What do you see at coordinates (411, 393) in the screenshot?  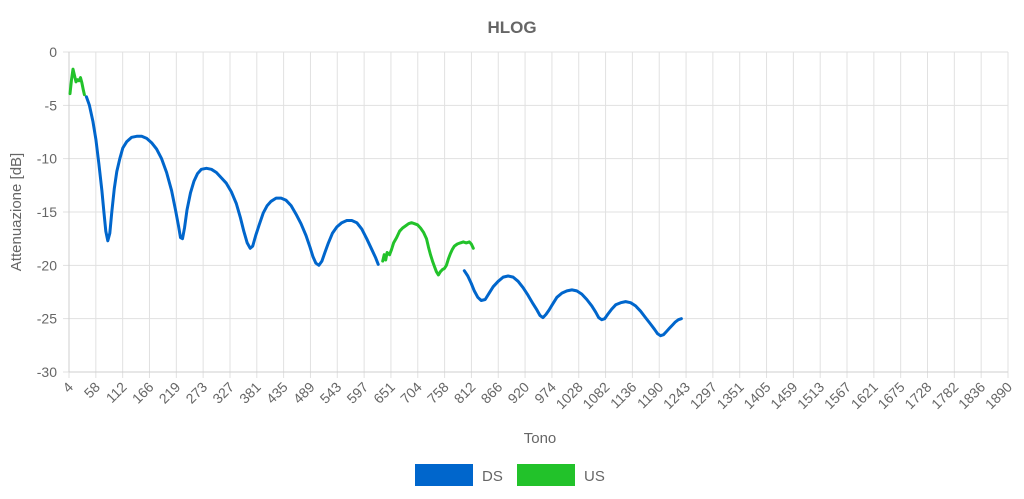 I see `x-tick-label: 704` at bounding box center [411, 393].